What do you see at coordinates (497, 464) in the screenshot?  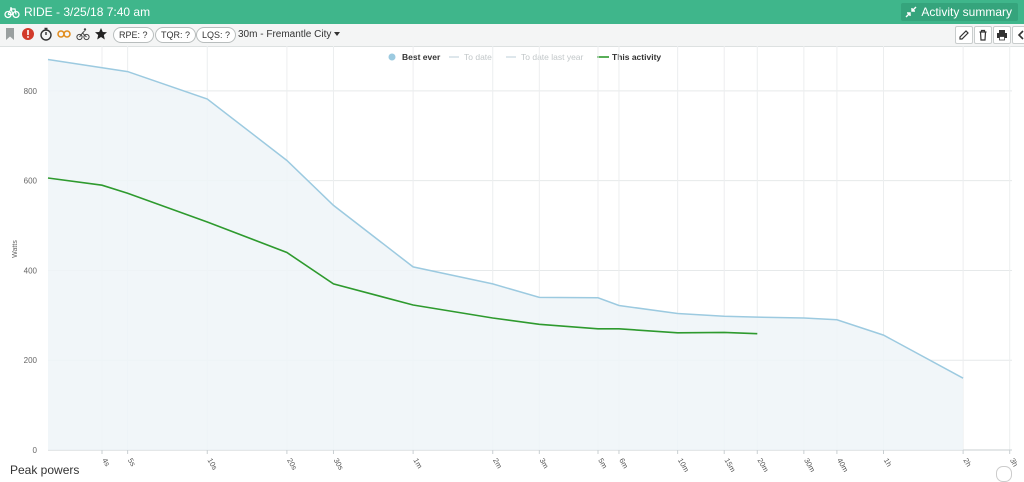 I see `x-tick-label: 2m` at bounding box center [497, 464].